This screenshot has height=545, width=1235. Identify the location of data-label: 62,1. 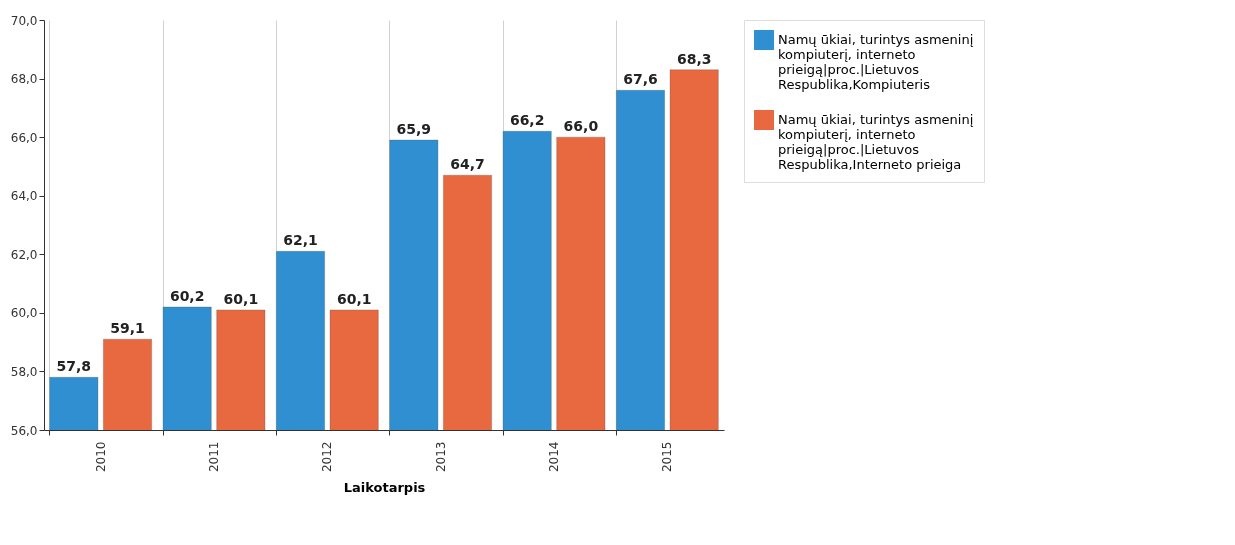
(300, 240).